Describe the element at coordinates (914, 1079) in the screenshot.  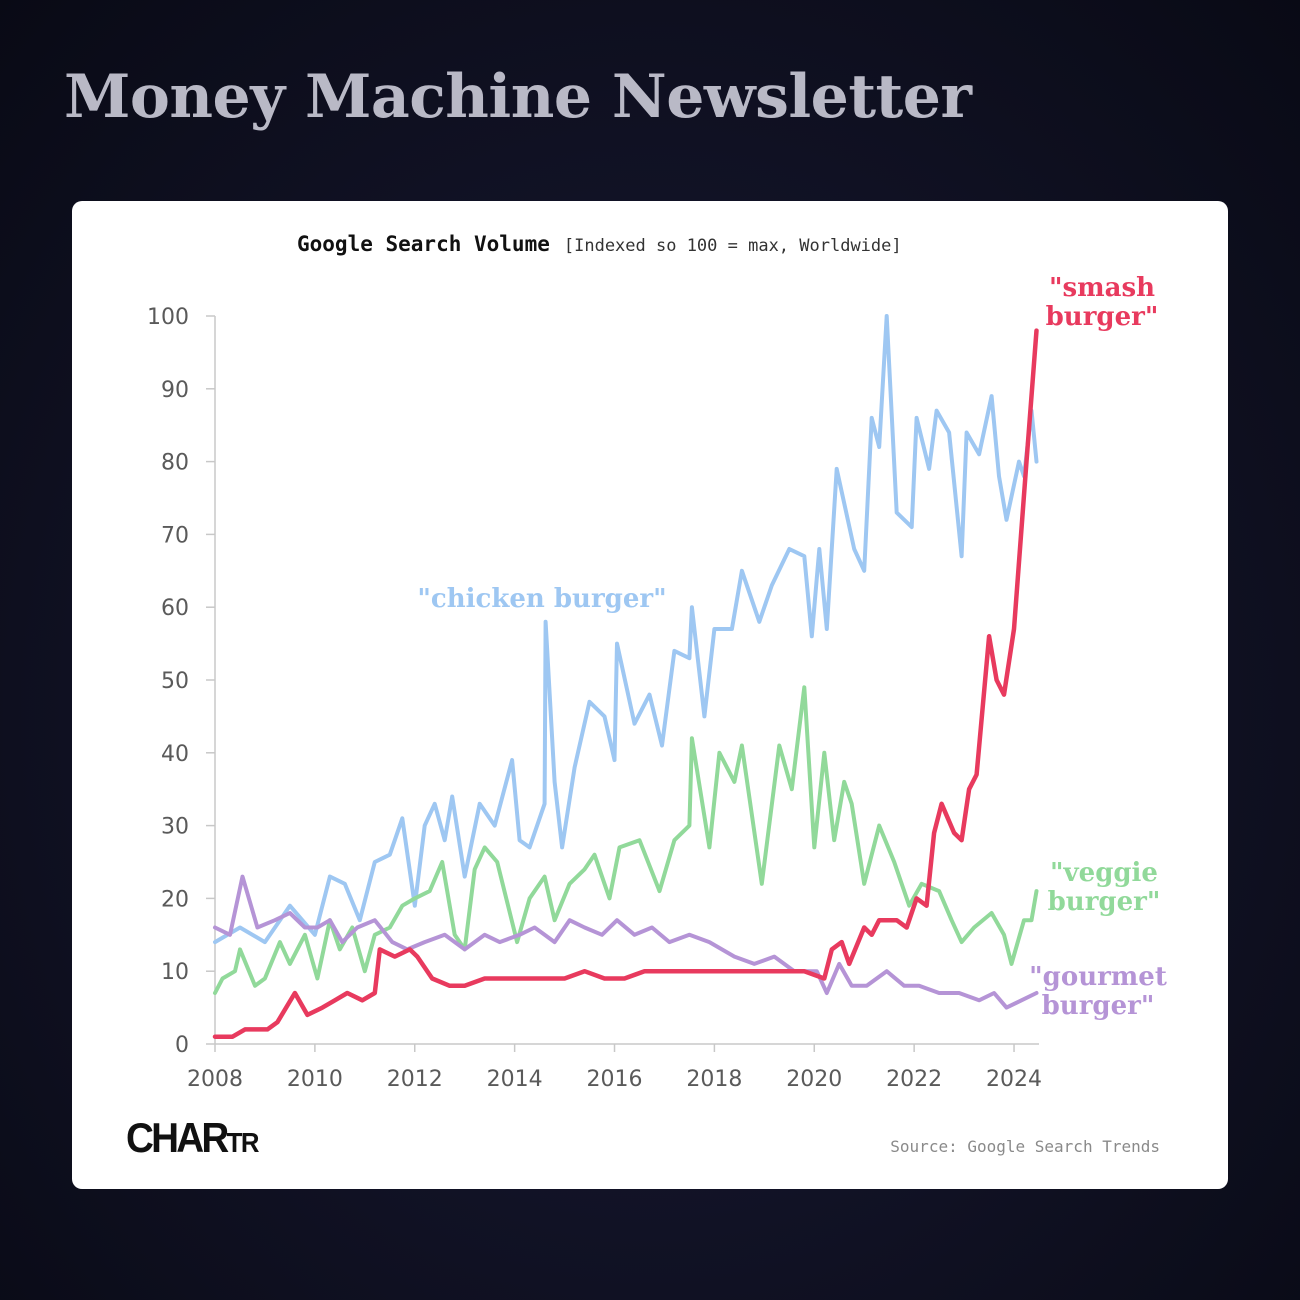
I see `x-tick-label: 2022` at that location.